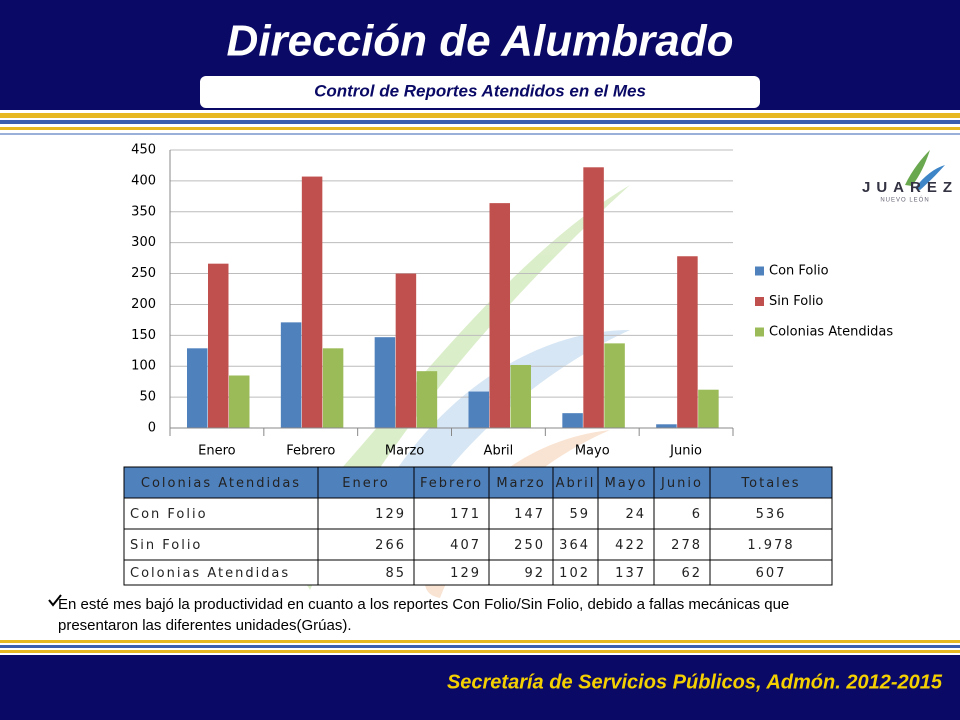 The height and width of the screenshot is (720, 960). What do you see at coordinates (831, 332) in the screenshot?
I see `legend-label: Colonias Atendidas` at bounding box center [831, 332].